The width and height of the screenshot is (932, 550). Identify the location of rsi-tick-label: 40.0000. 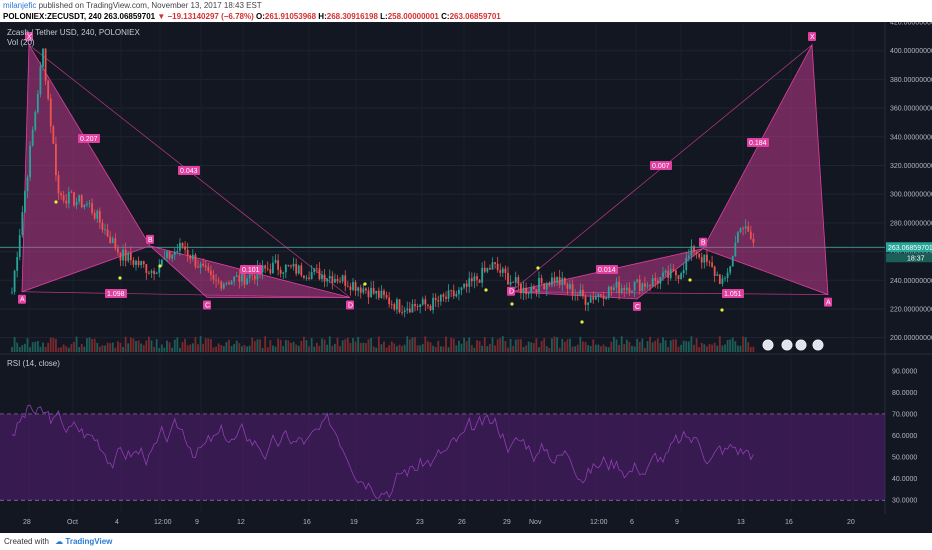
(904, 479).